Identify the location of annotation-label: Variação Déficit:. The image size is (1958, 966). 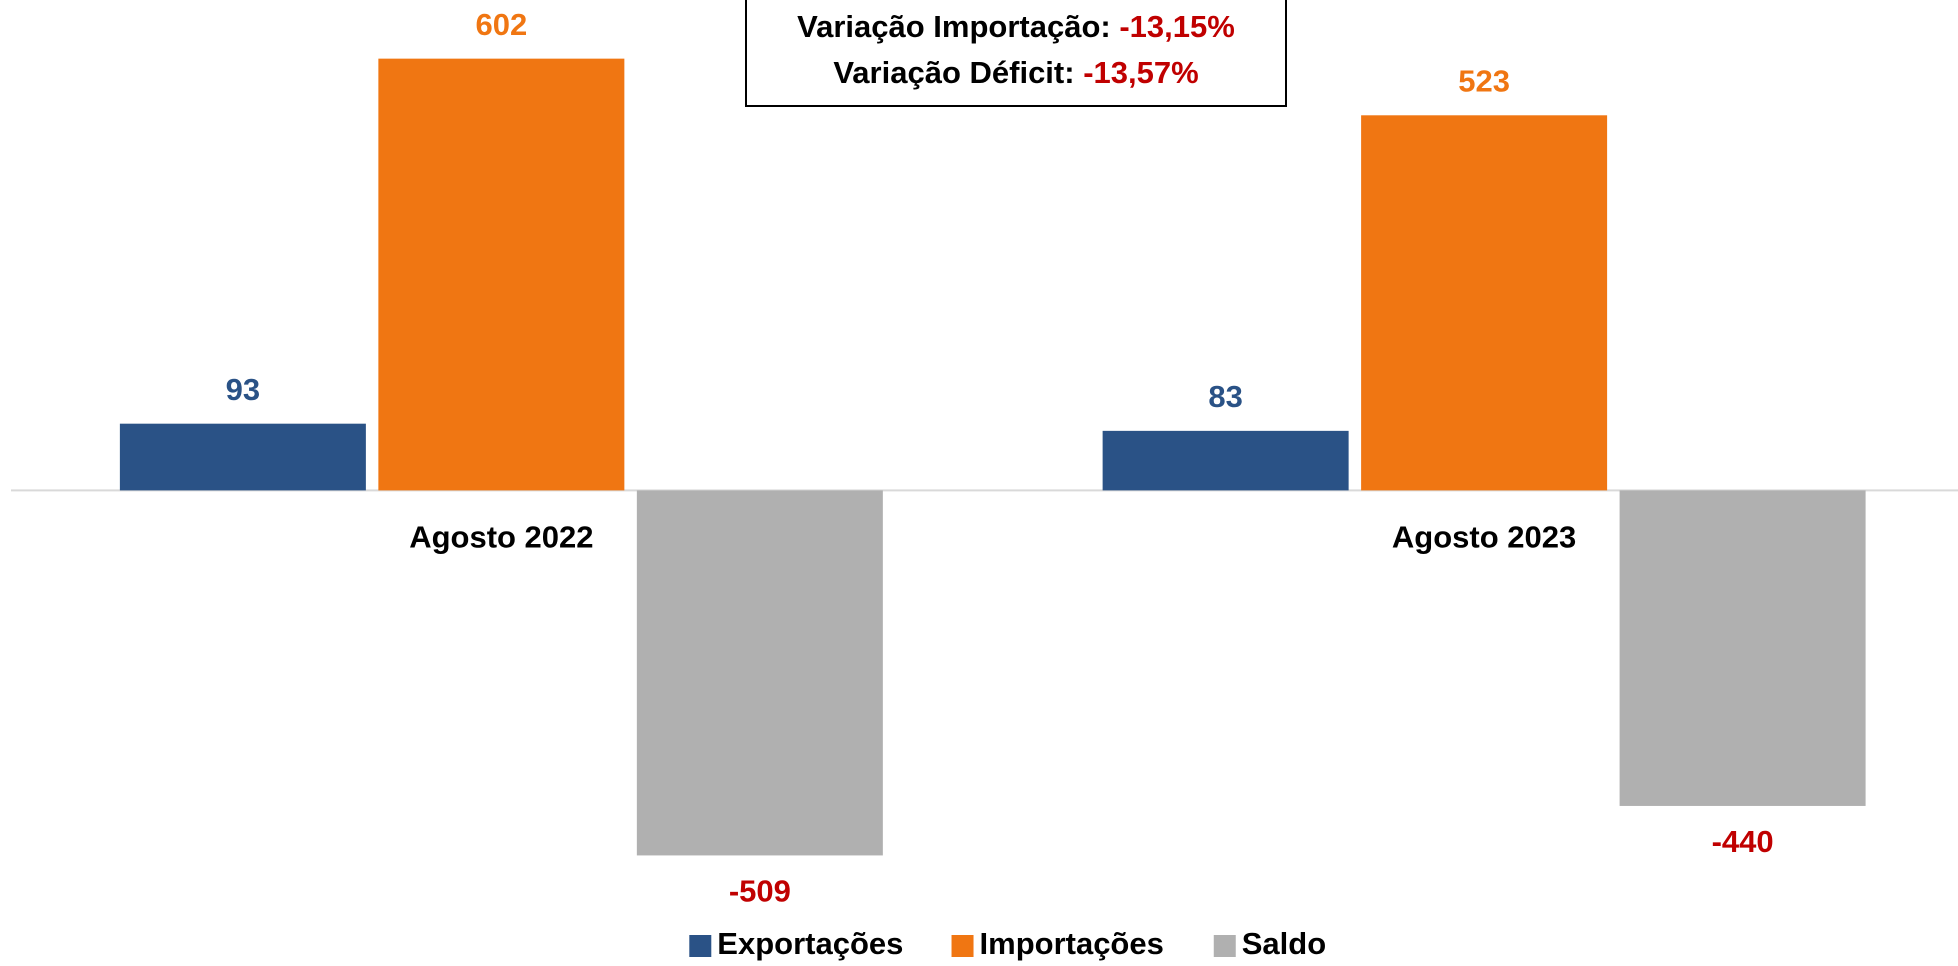
(953, 72).